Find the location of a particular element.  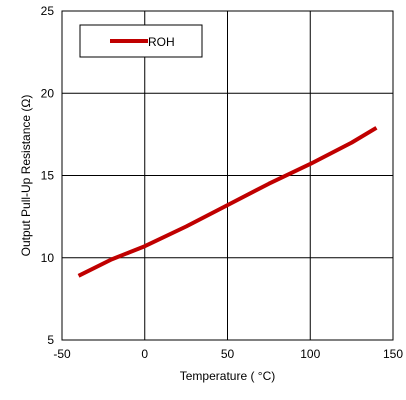

x-tick-label: 0 is located at coordinates (144, 354).